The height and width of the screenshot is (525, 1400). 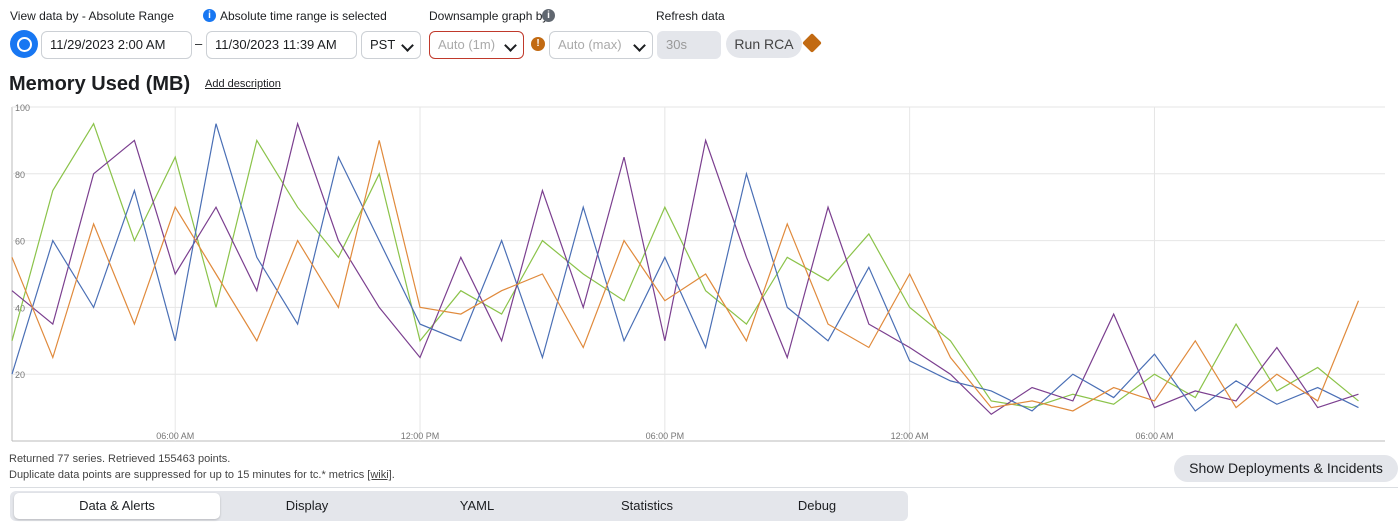 What do you see at coordinates (489, 16) in the screenshot?
I see `downsample-label: Downsample graph by` at bounding box center [489, 16].